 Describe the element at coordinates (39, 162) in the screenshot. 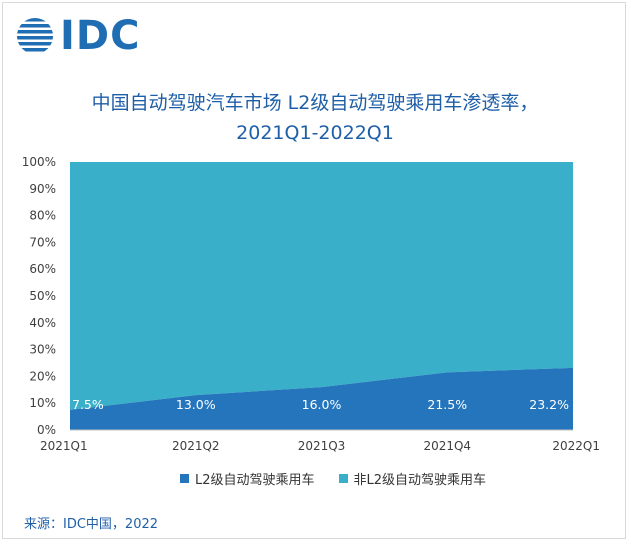

I see `y-tick-label: 100%` at that location.